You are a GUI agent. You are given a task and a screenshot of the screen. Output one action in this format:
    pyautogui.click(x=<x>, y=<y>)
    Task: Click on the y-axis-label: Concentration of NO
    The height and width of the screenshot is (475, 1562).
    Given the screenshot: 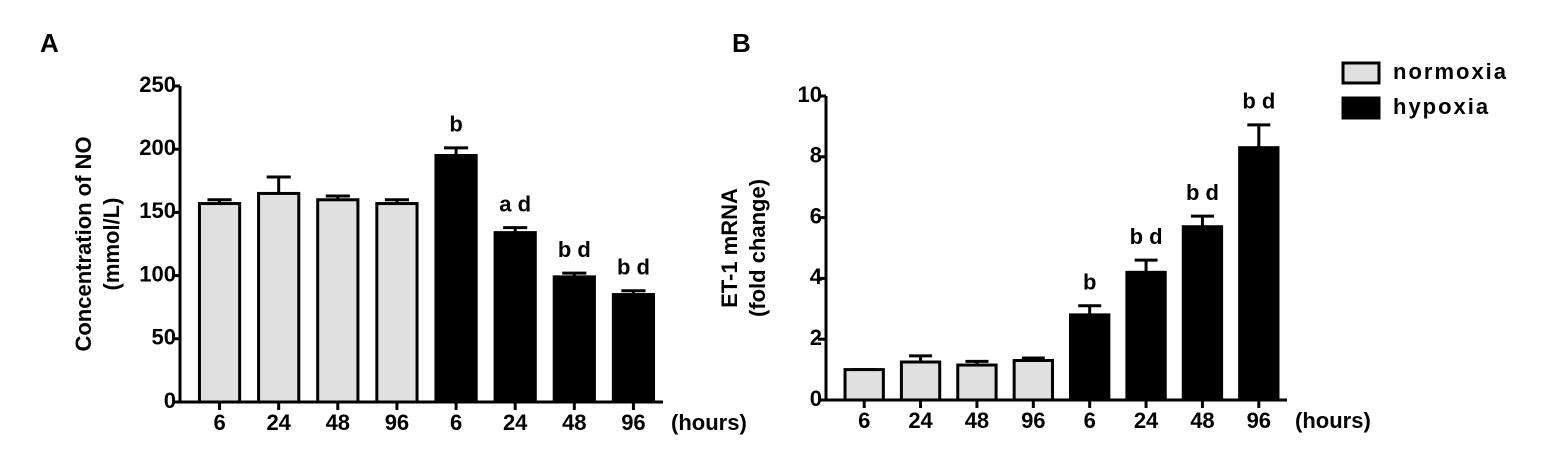 What is the action you would take?
    pyautogui.click(x=83, y=243)
    